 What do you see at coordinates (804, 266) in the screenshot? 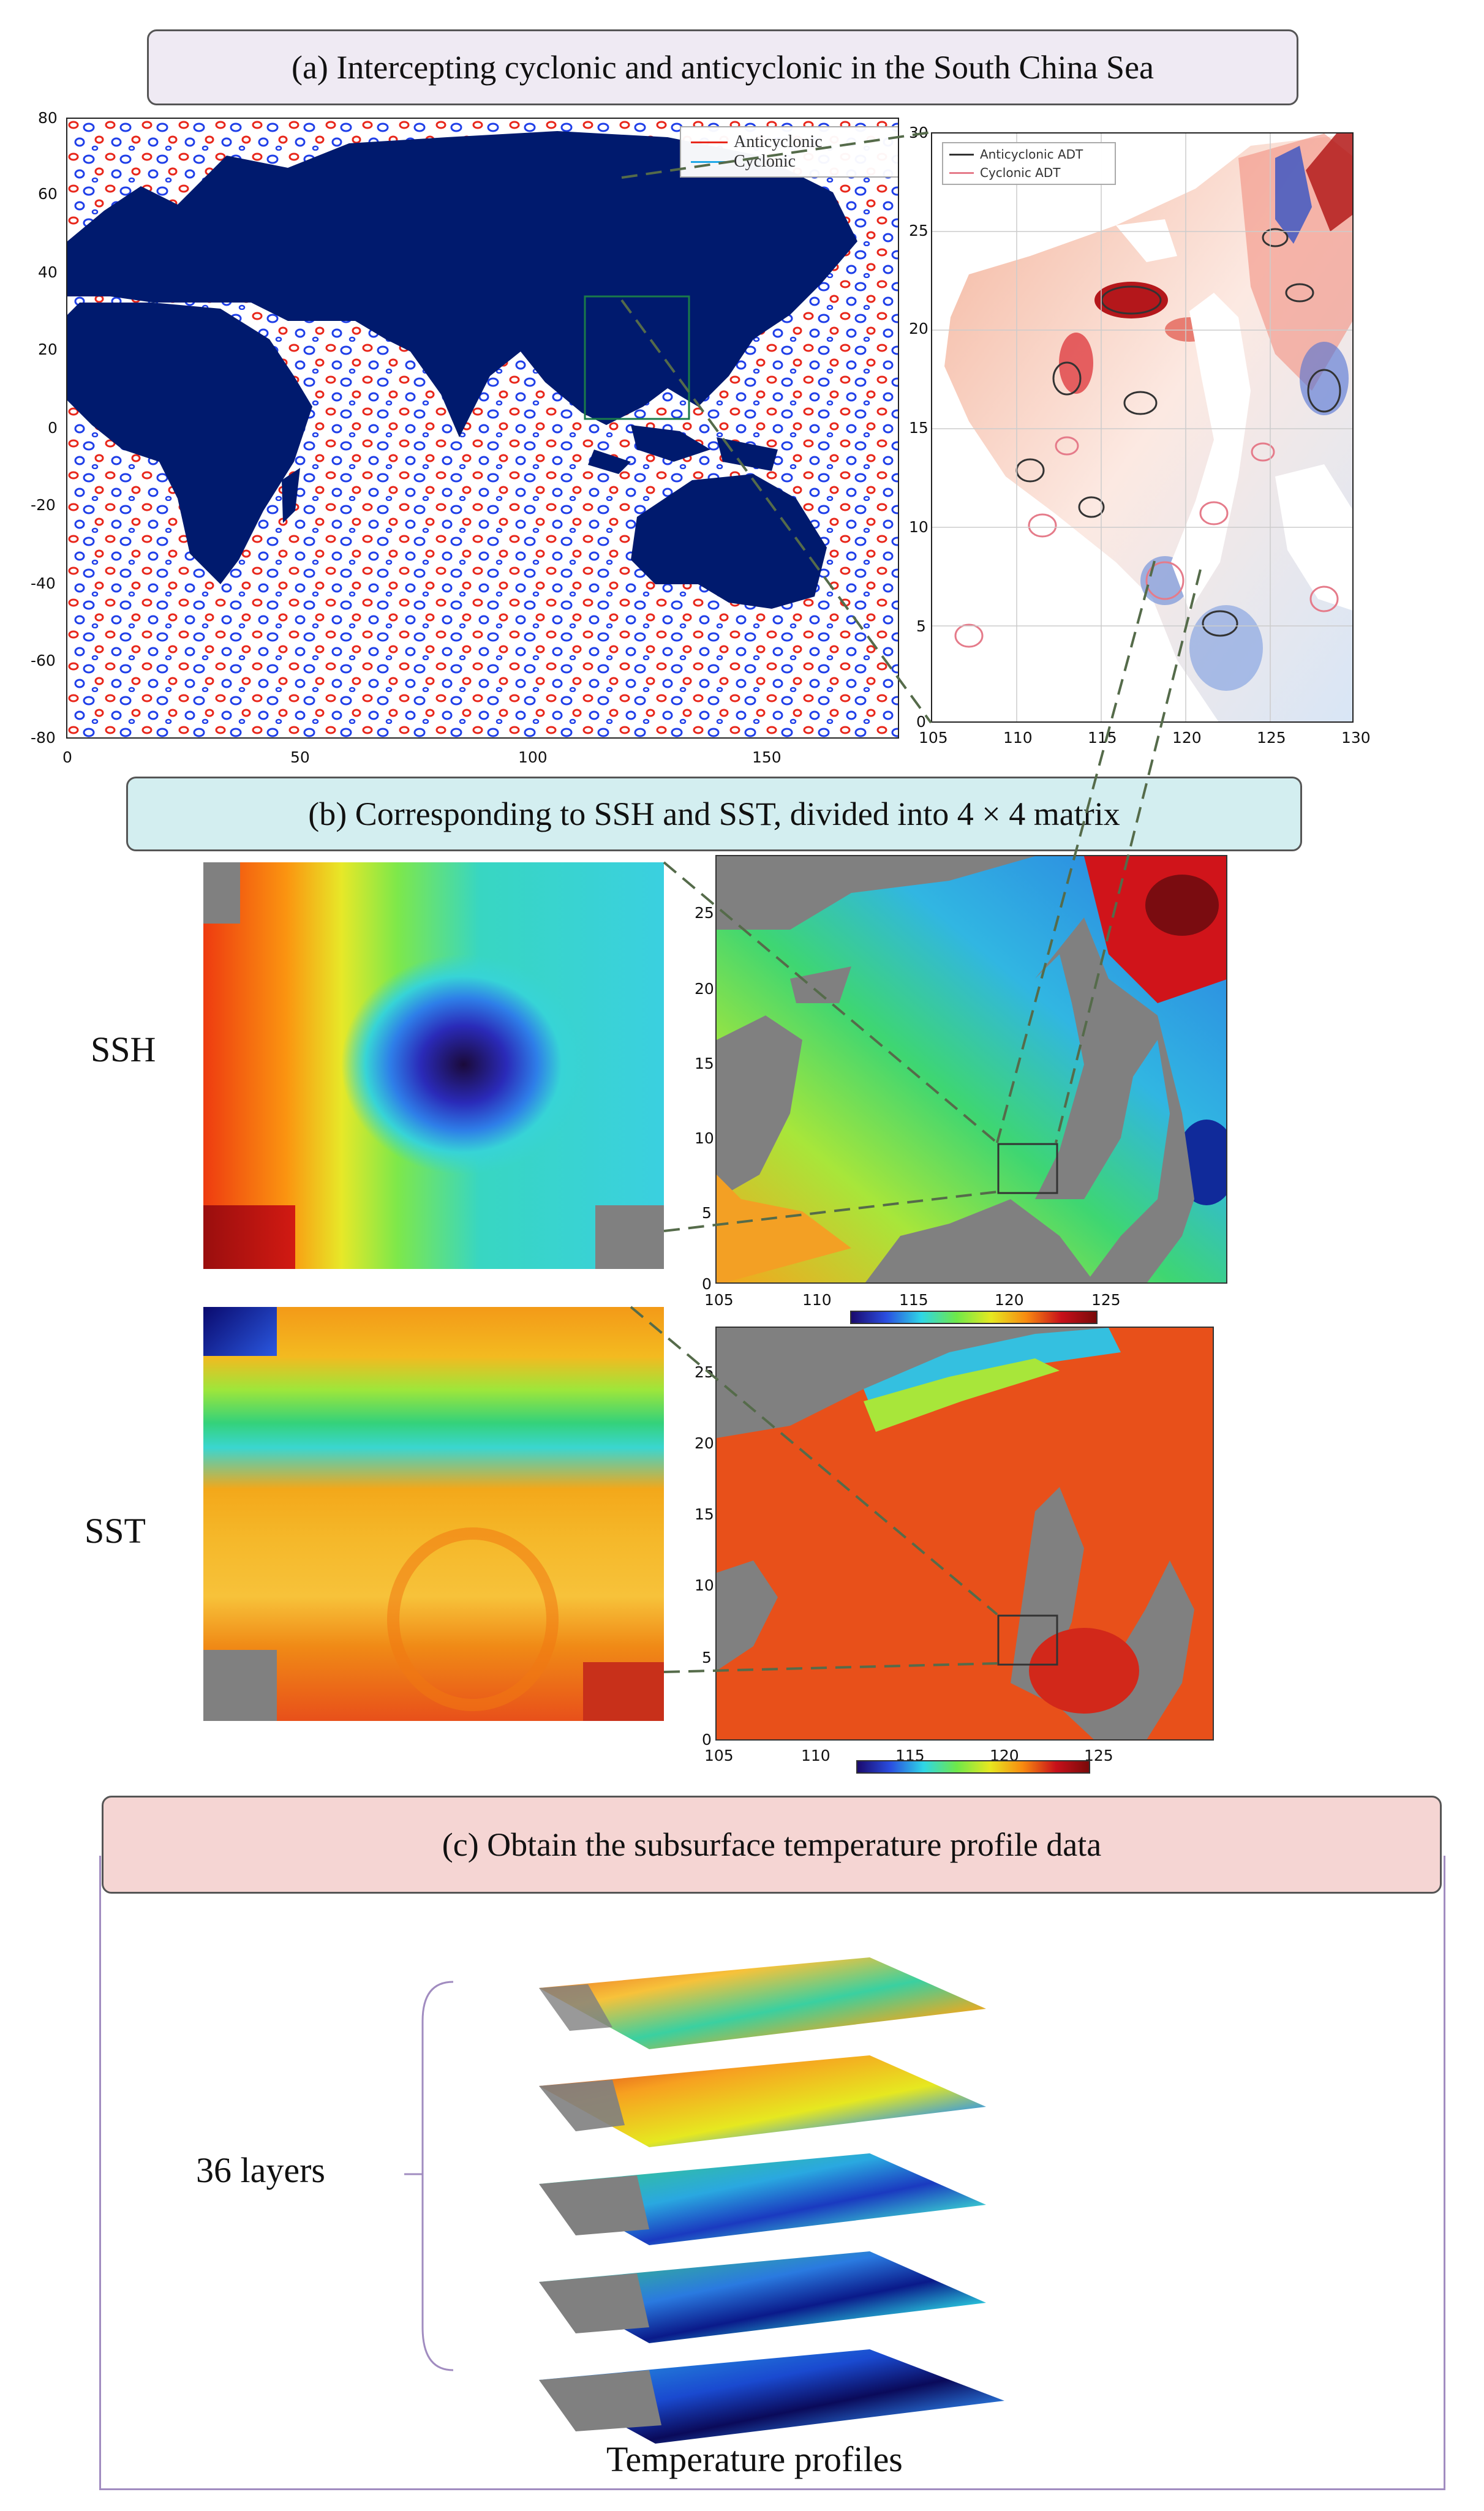
I see `land-japan` at bounding box center [804, 266].